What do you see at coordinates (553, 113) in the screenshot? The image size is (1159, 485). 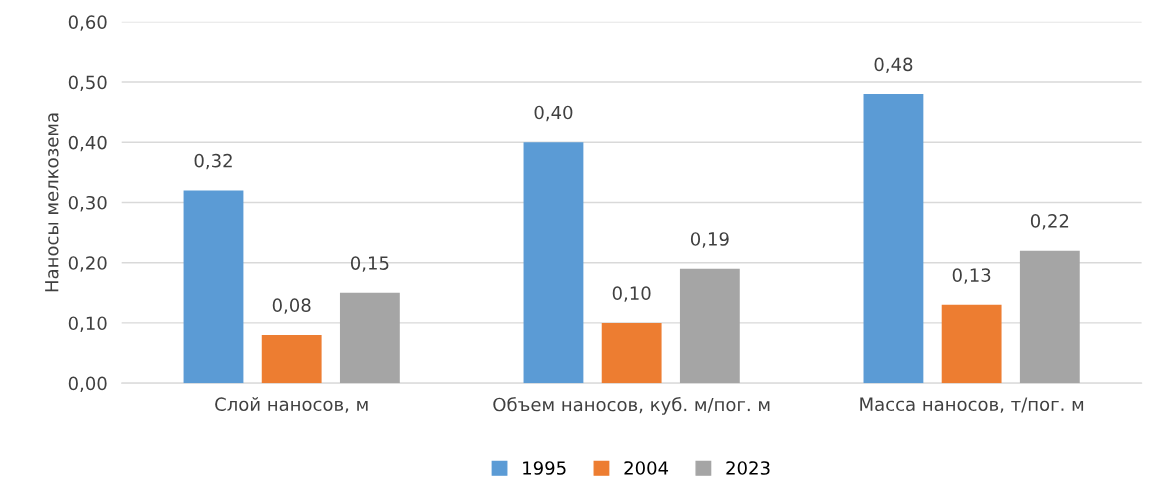 I see `data-label: 0,40` at bounding box center [553, 113].